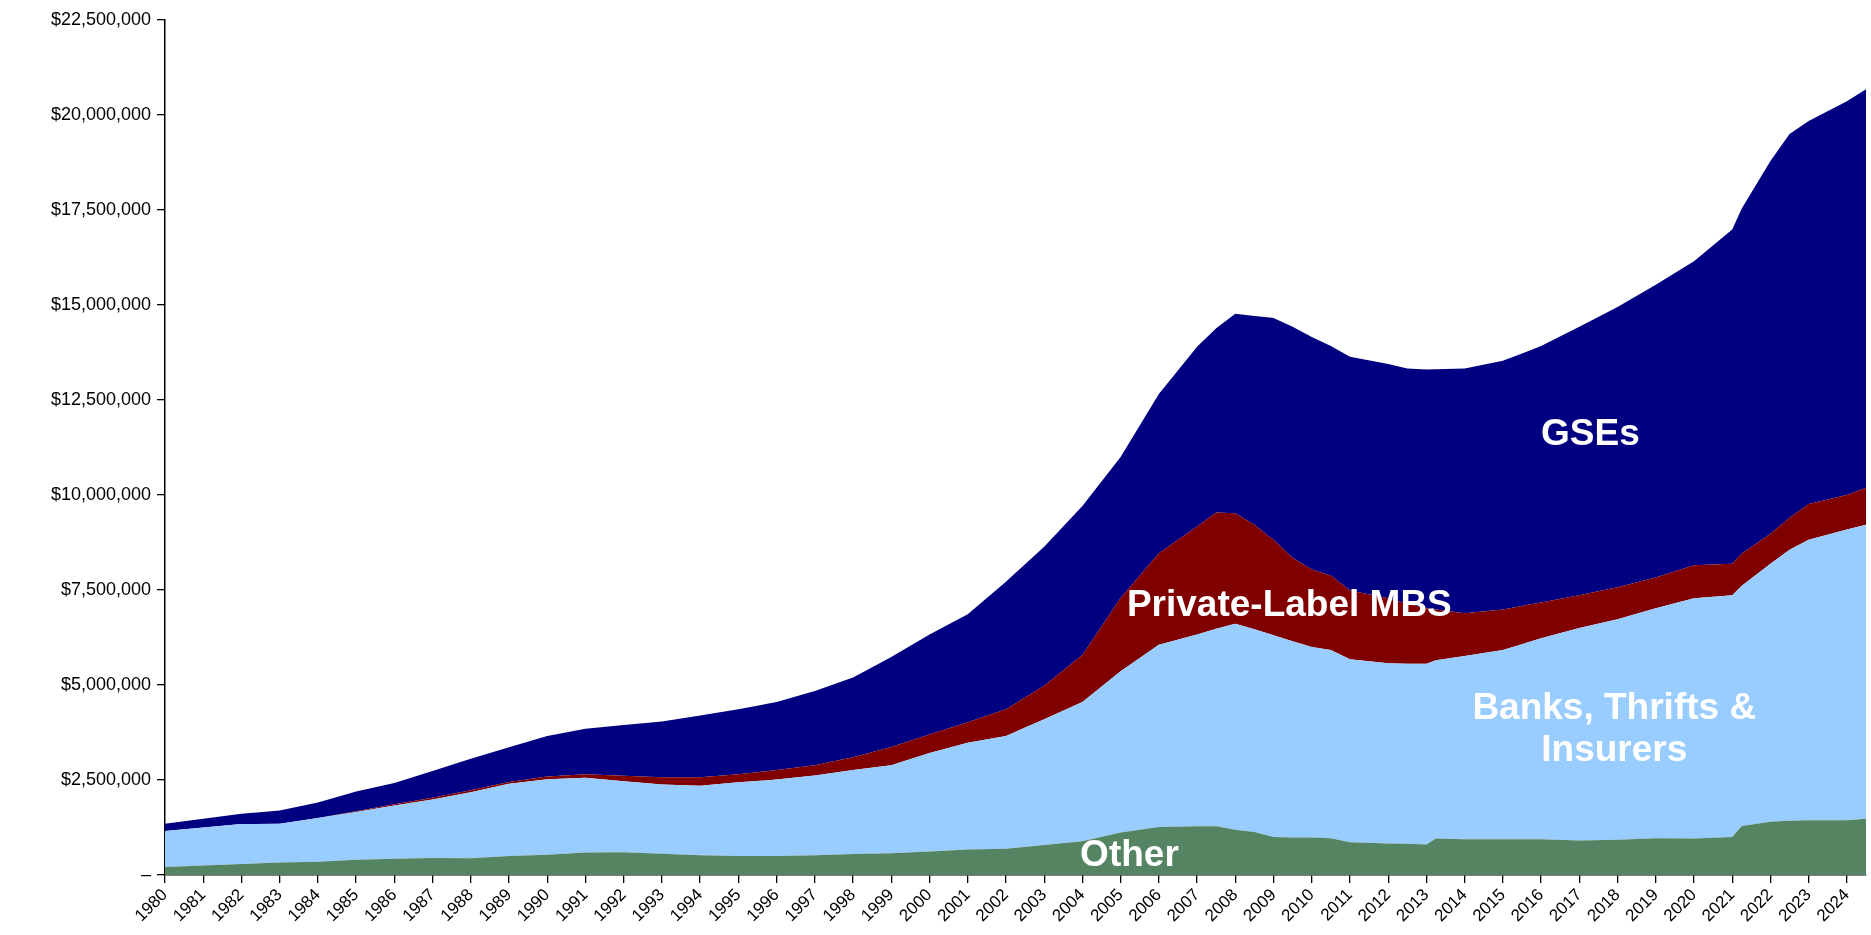 The height and width of the screenshot is (935, 1871). Describe the element at coordinates (1129, 854) in the screenshot. I see `series-label: Other` at that location.